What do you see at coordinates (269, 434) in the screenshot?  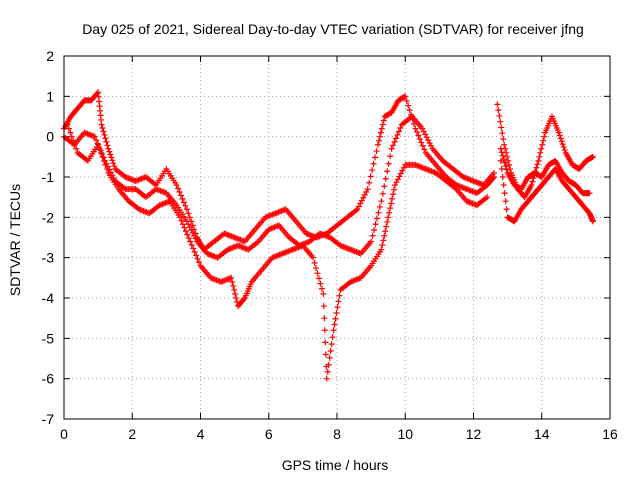 I see `x-tick-label: 6` at bounding box center [269, 434].